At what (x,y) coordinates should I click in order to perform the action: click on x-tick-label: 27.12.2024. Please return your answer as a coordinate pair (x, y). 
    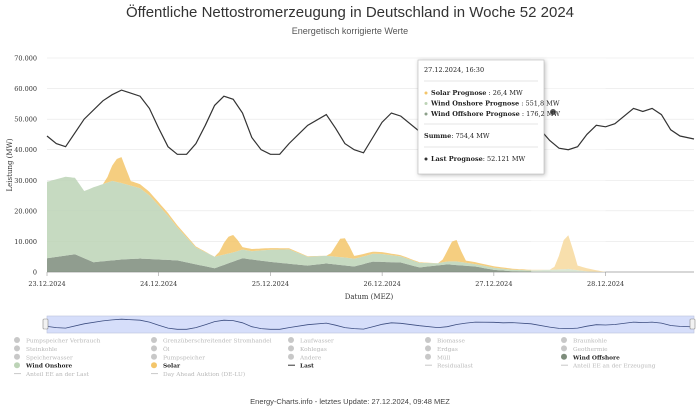
    Looking at the image, I should click on (493, 284).